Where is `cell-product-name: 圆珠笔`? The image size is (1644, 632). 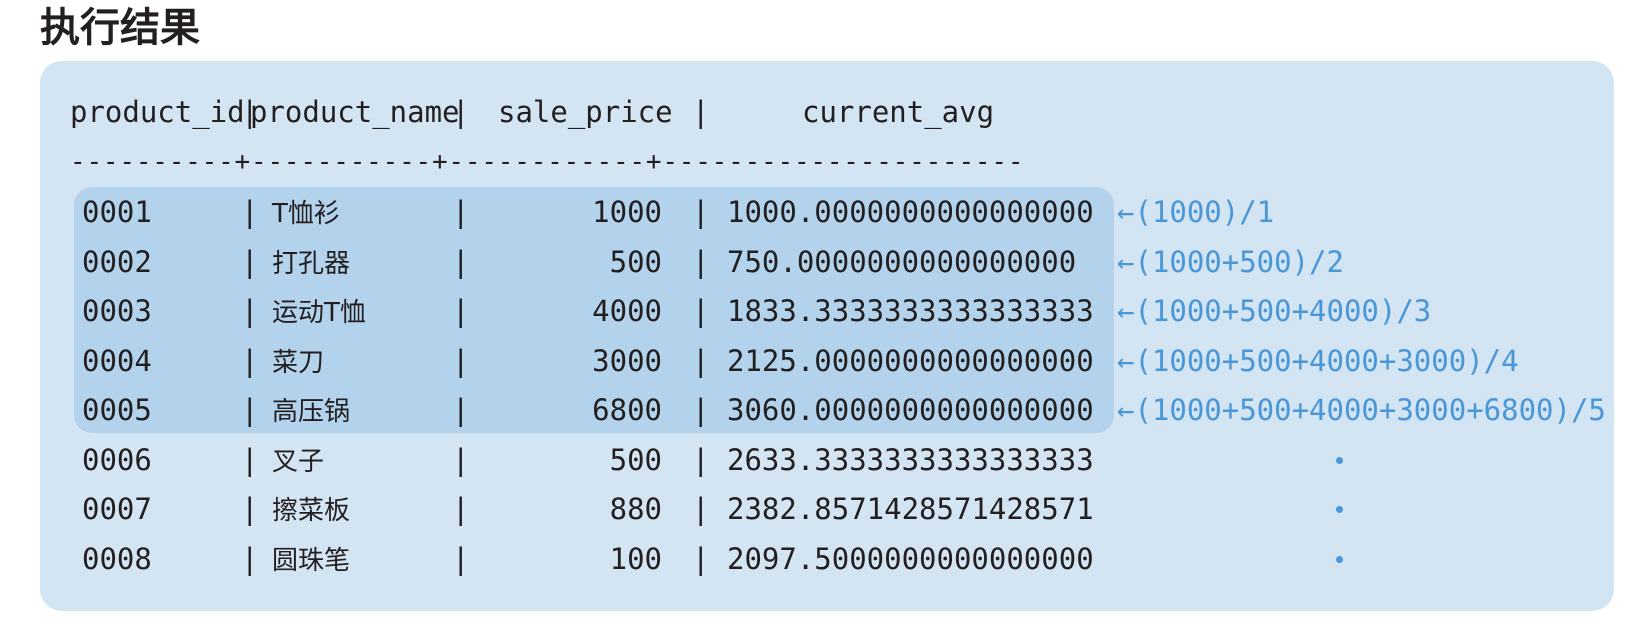
cell-product-name: 圆珠笔 is located at coordinates (311, 560).